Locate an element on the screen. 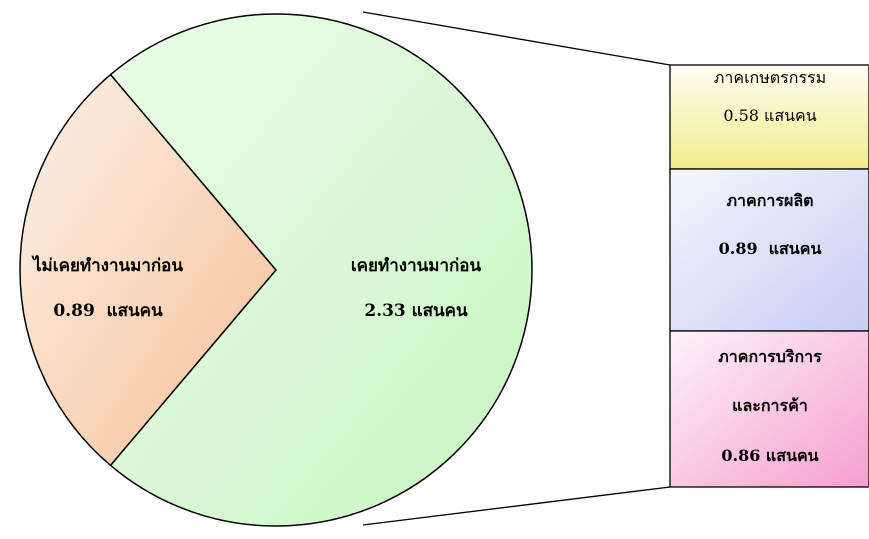  bar-segment-services-trade is located at coordinates (769, 409).